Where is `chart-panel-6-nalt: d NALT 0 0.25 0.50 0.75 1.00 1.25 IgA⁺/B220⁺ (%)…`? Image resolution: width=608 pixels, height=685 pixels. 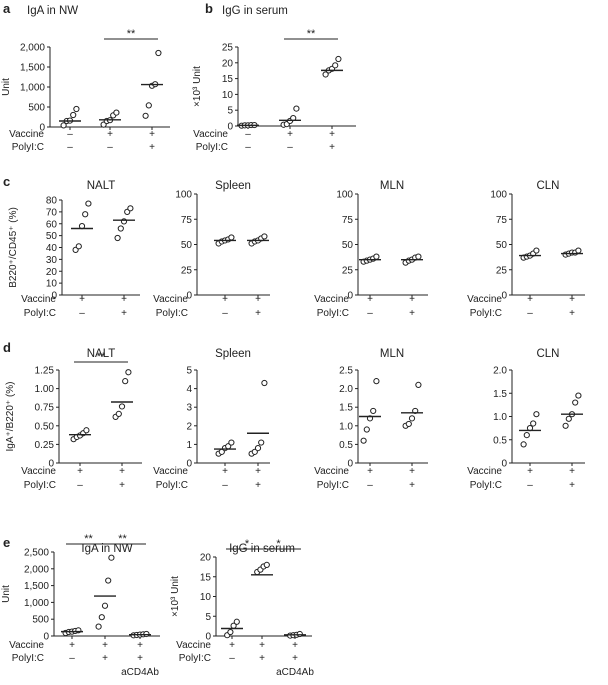
chart-panel-6-nalt: d NALT 0 0.25 0.50 0.75 1.00 1.25 IgA⁺/B220⁺ (%)… is located at coordinates (72, 415).